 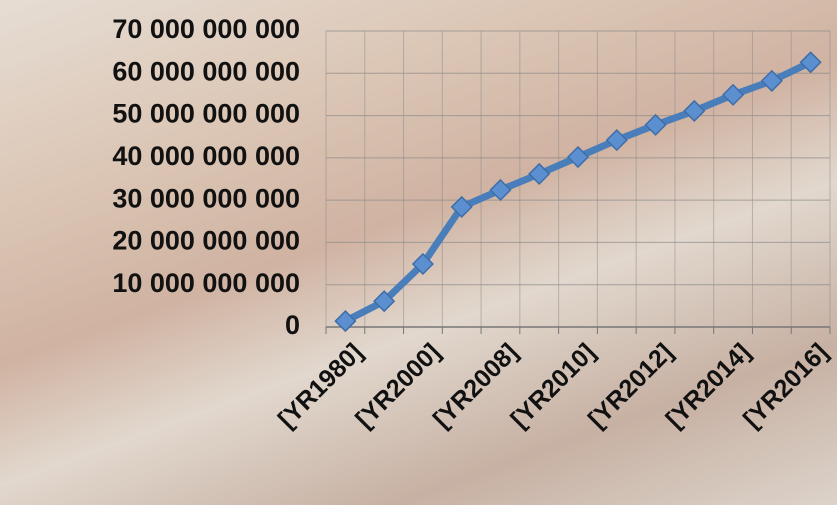 I want to click on y-tick-label: 10 000 000 000, so click(x=206, y=283).